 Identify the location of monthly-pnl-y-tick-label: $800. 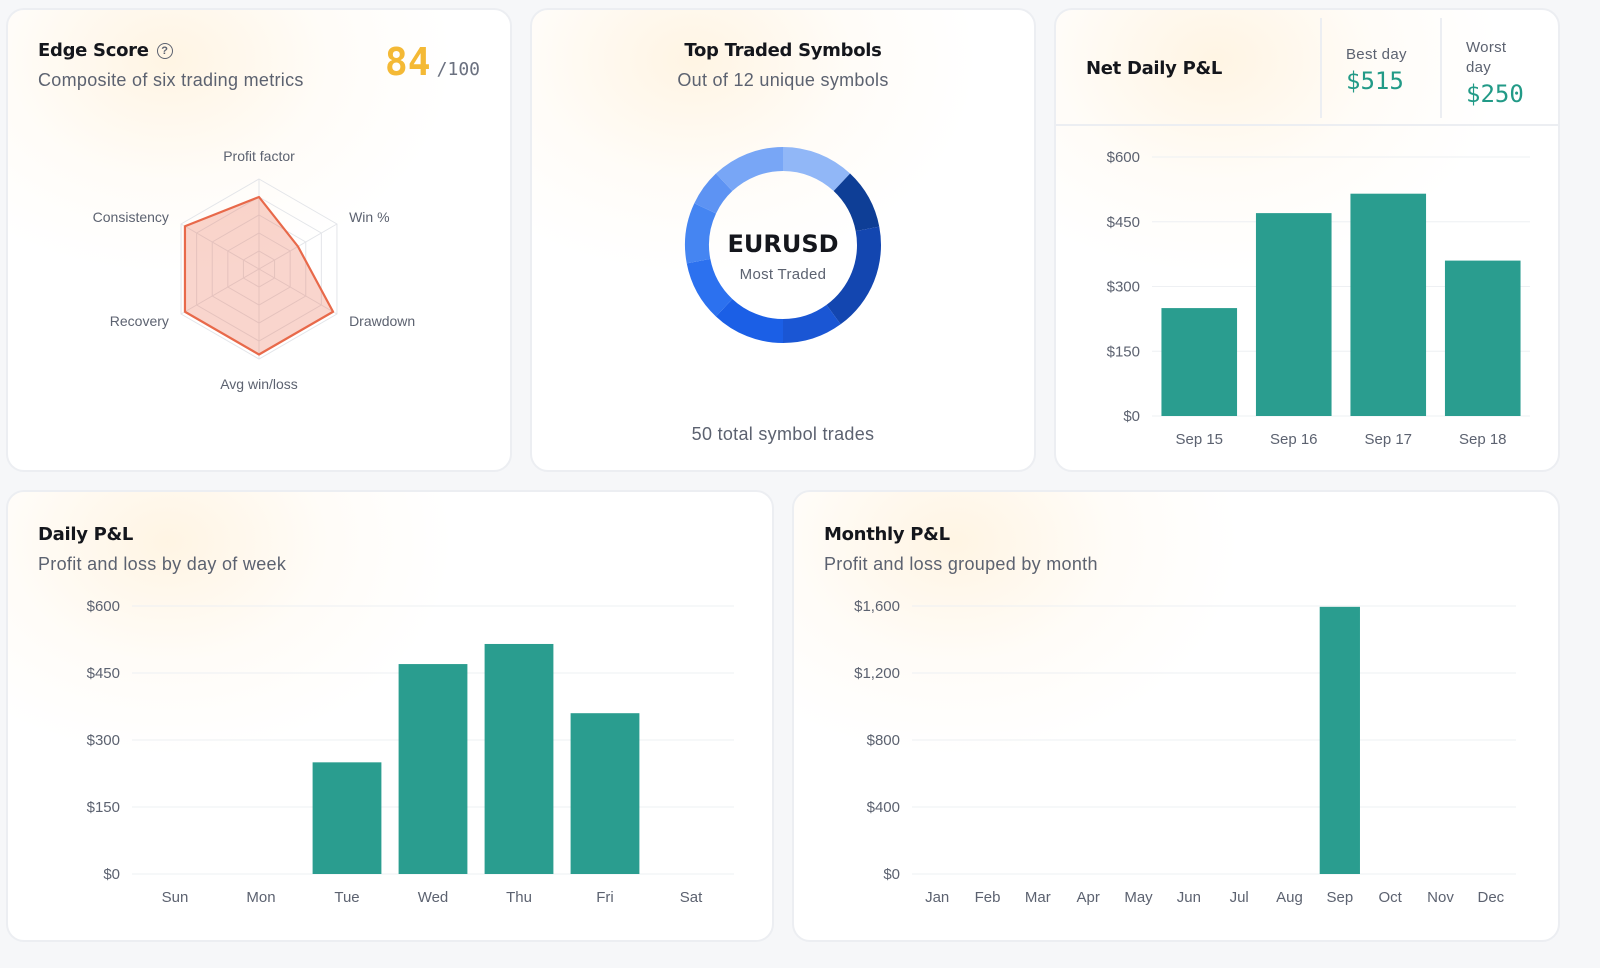
(883, 740).